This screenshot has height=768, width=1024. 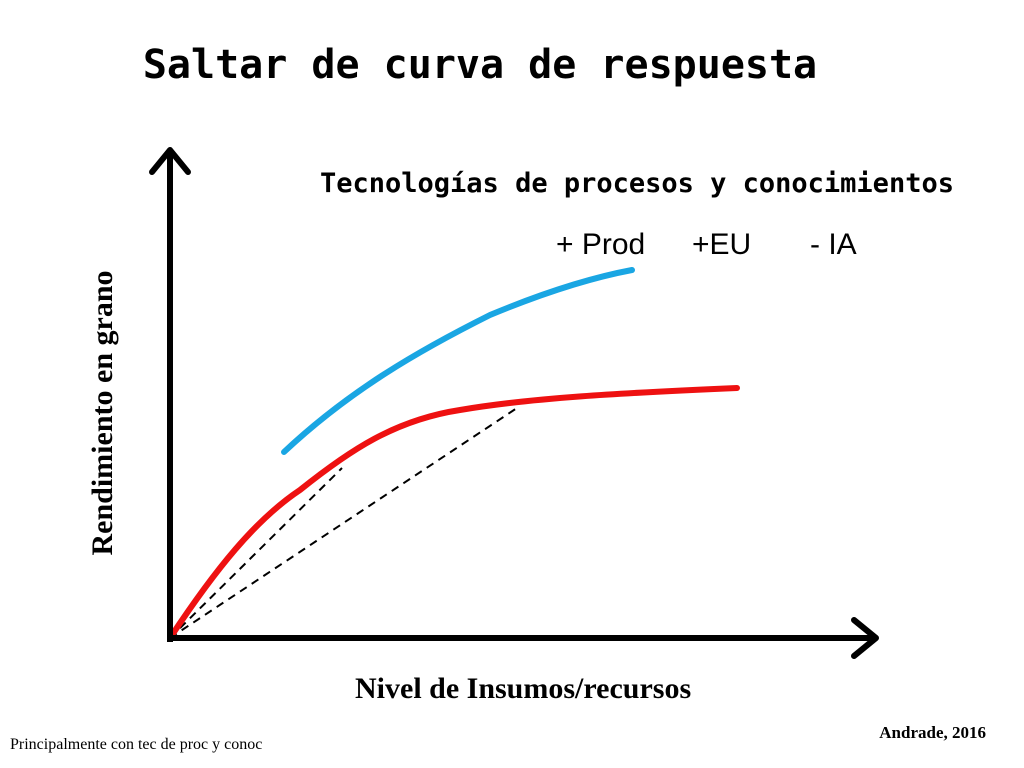 What do you see at coordinates (722, 244) in the screenshot?
I see `effect-eu-label: +EU` at bounding box center [722, 244].